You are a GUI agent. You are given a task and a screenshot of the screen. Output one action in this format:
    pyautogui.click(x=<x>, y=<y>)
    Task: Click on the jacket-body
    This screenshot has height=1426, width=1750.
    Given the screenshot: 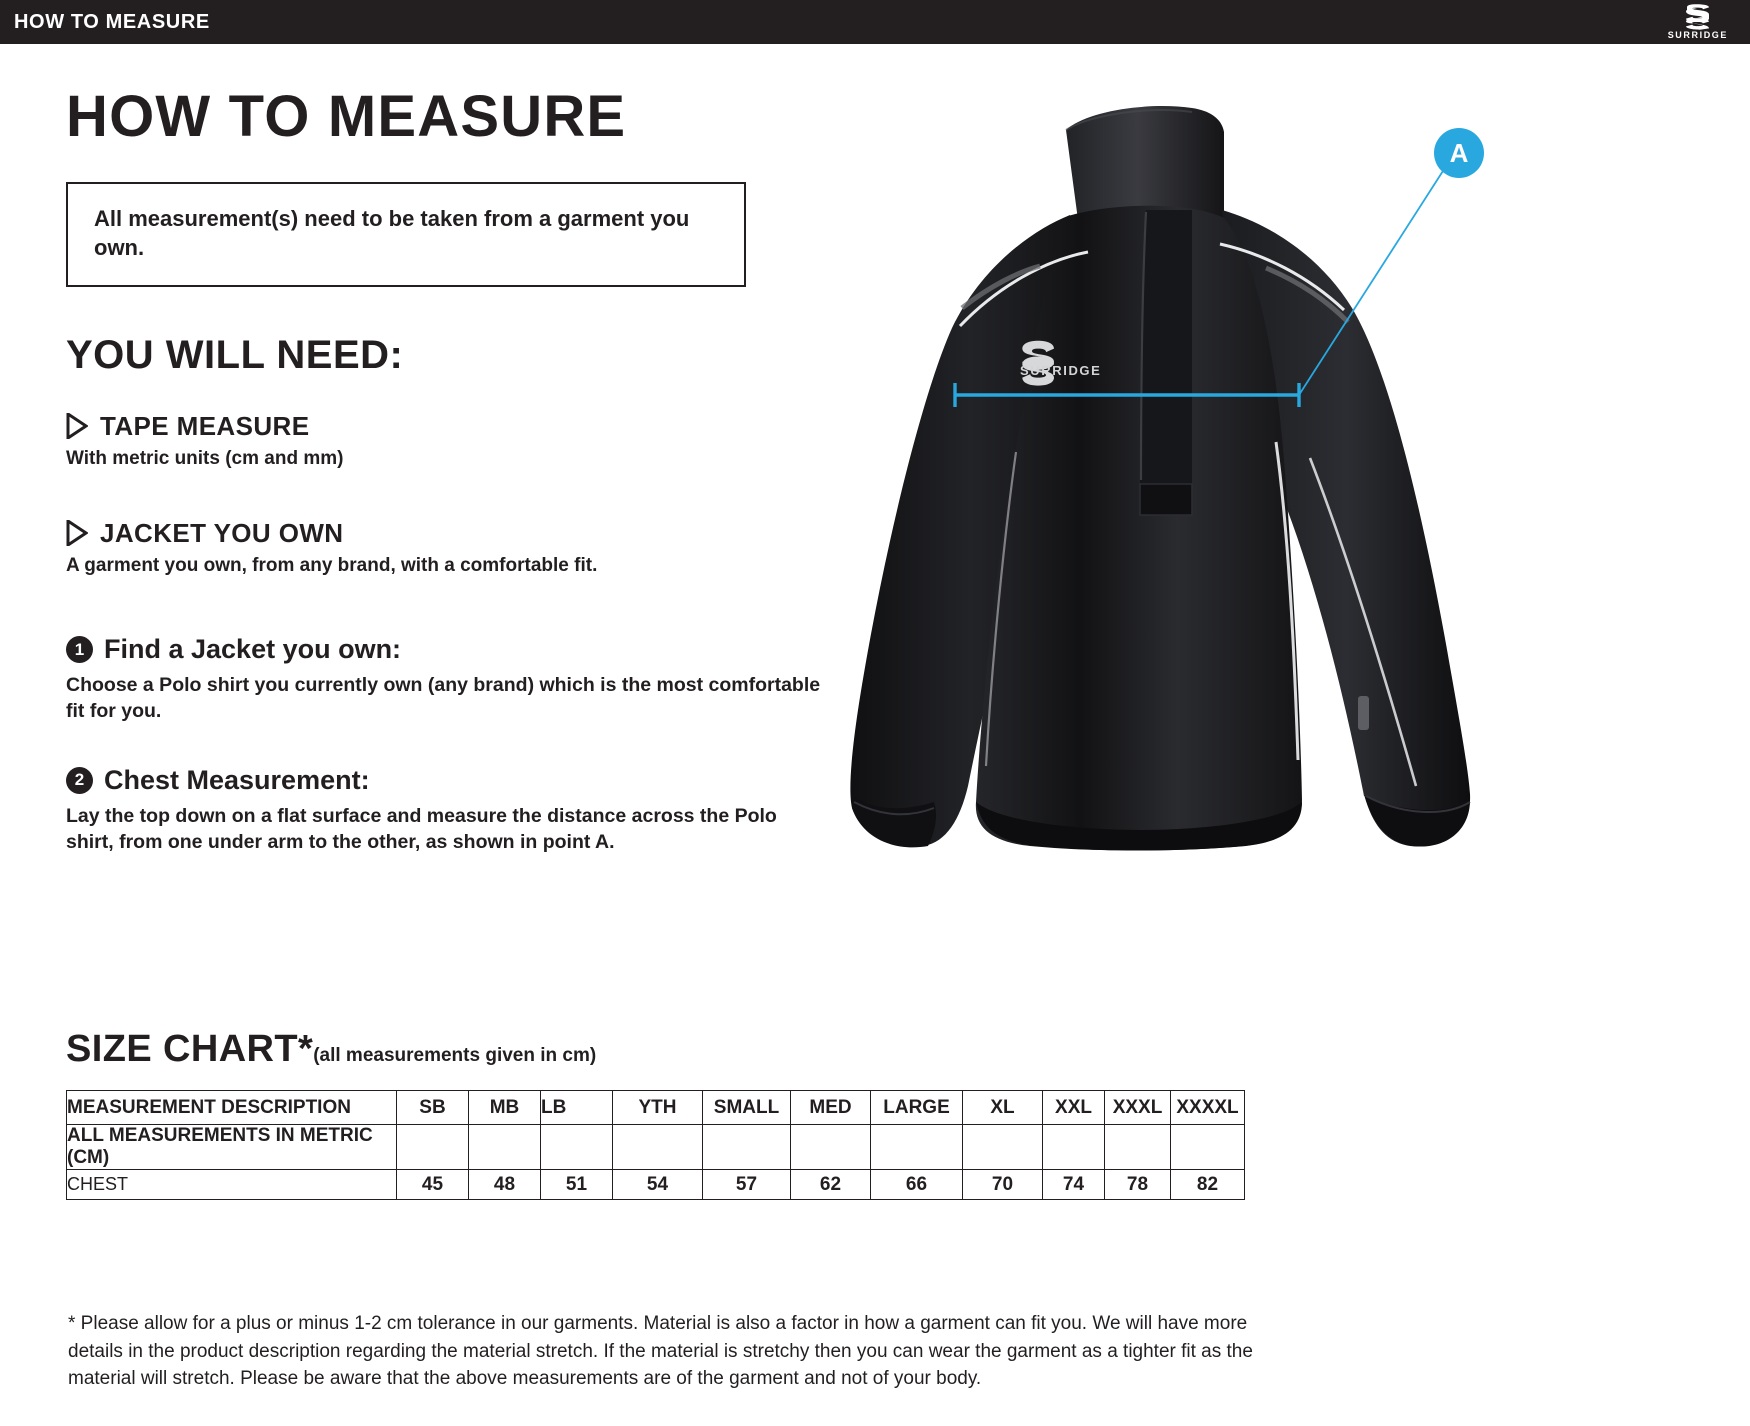 What is the action you would take?
    pyautogui.click(x=1138, y=528)
    